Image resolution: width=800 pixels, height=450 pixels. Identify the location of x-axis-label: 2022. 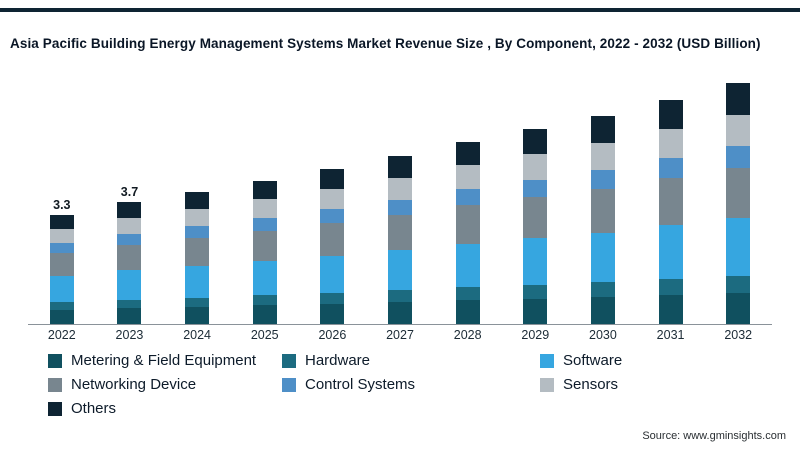
(61, 335).